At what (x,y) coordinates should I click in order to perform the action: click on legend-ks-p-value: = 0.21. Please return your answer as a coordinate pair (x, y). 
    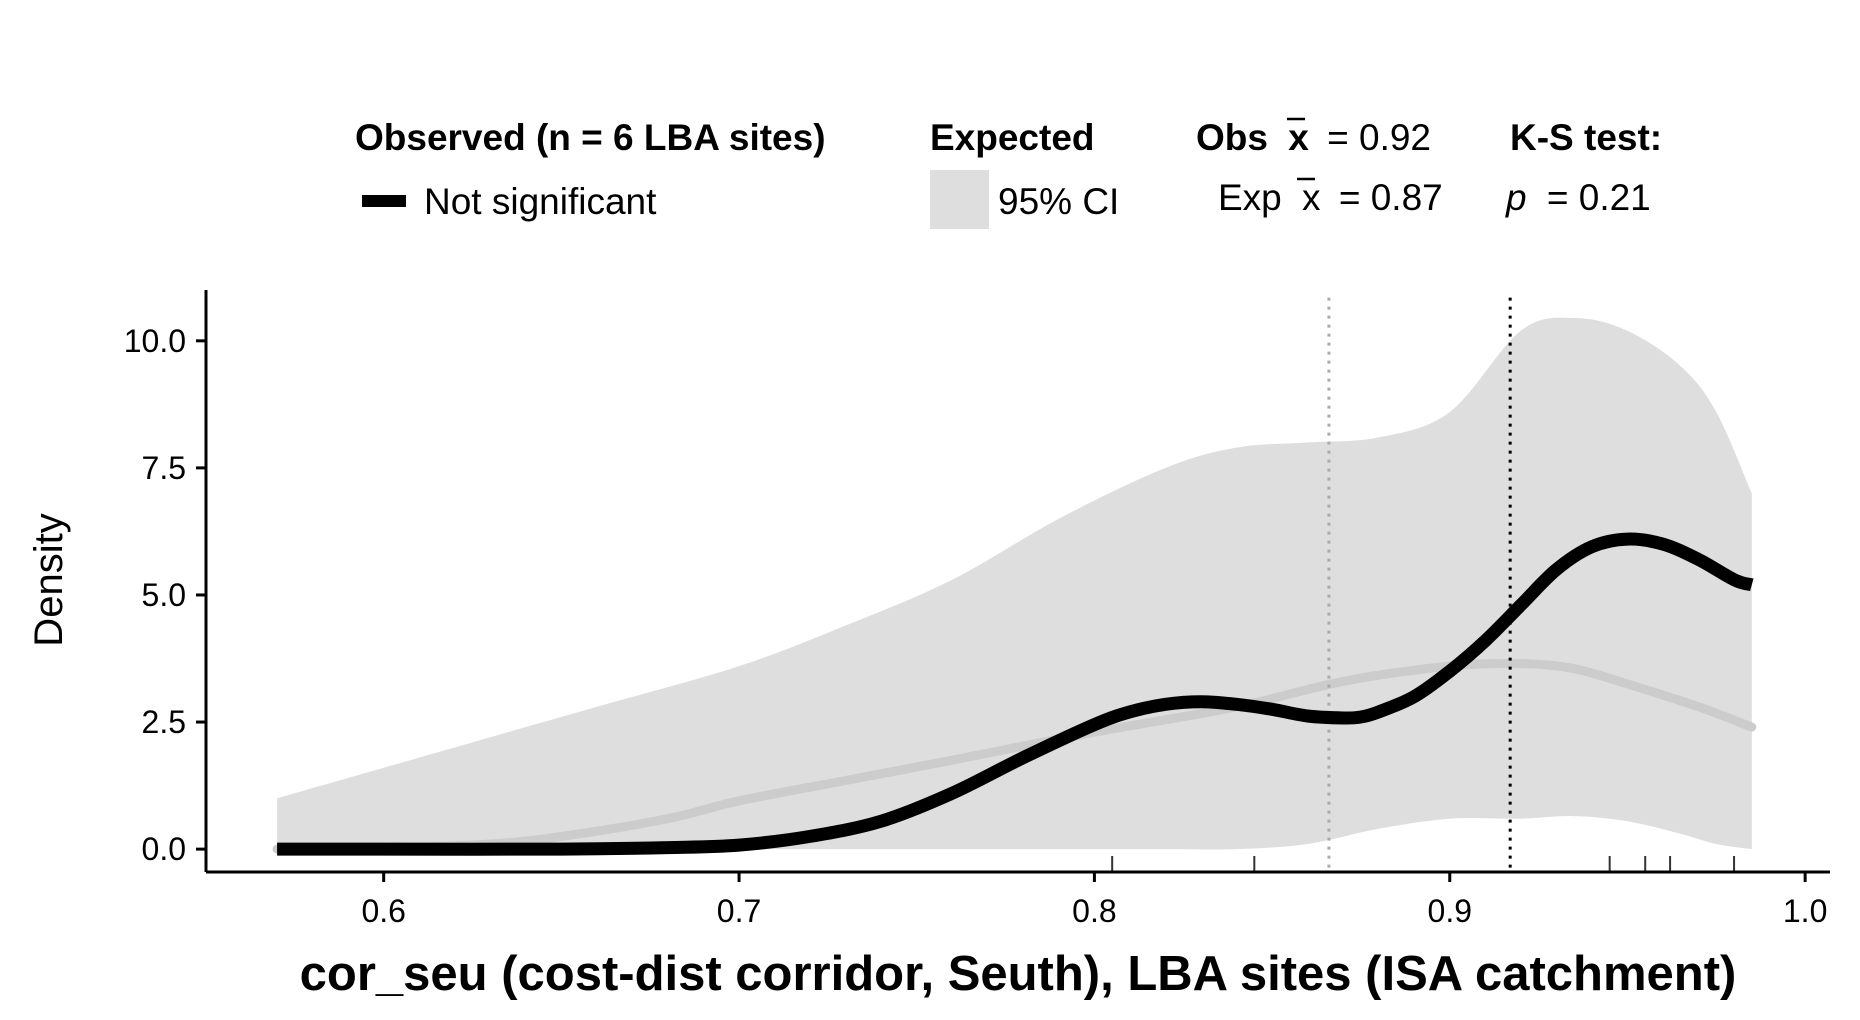
    Looking at the image, I should click on (1599, 197).